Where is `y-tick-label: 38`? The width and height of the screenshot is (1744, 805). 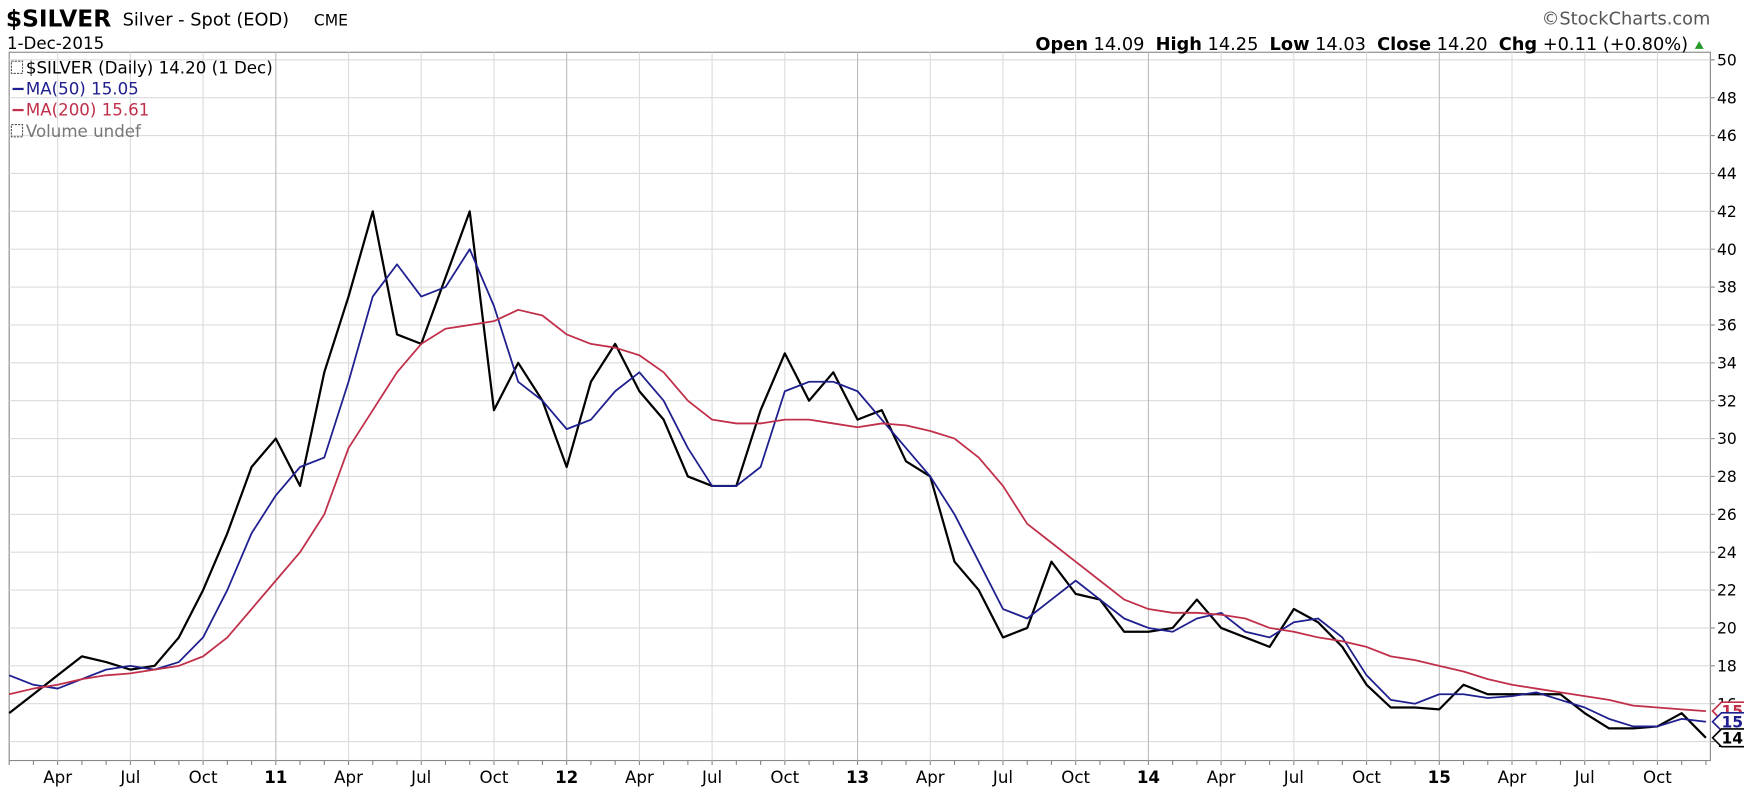 y-tick-label: 38 is located at coordinates (1727, 288).